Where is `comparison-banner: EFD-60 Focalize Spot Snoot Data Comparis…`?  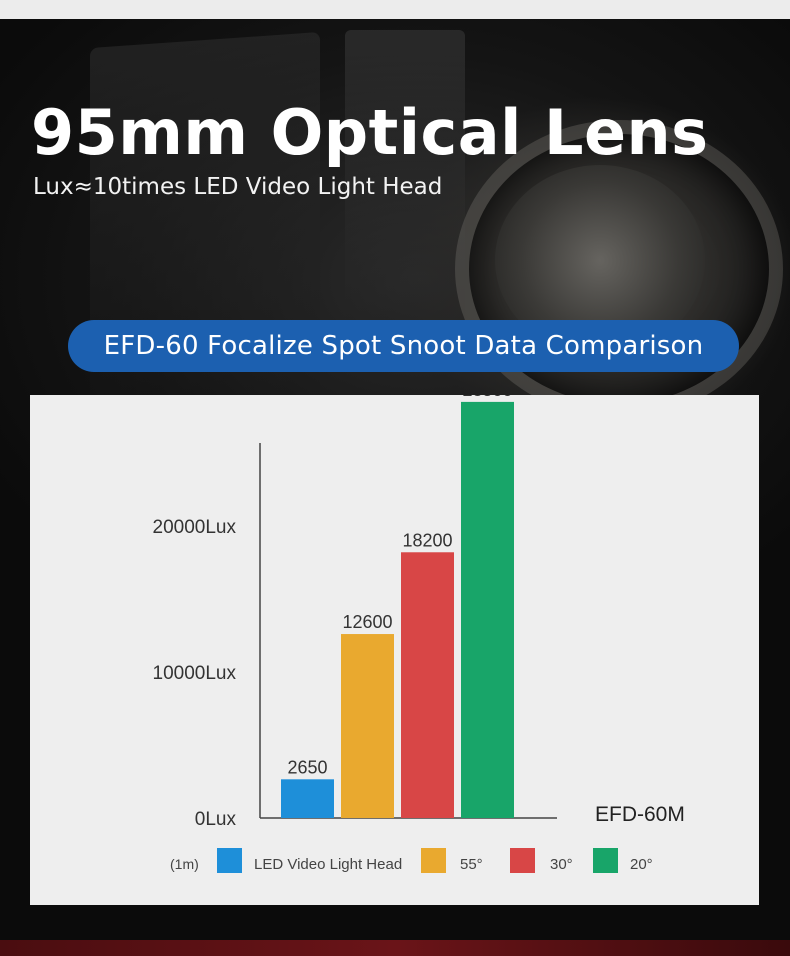 comparison-banner: EFD-60 Focalize Spot Snoot Data Comparis… is located at coordinates (403, 346).